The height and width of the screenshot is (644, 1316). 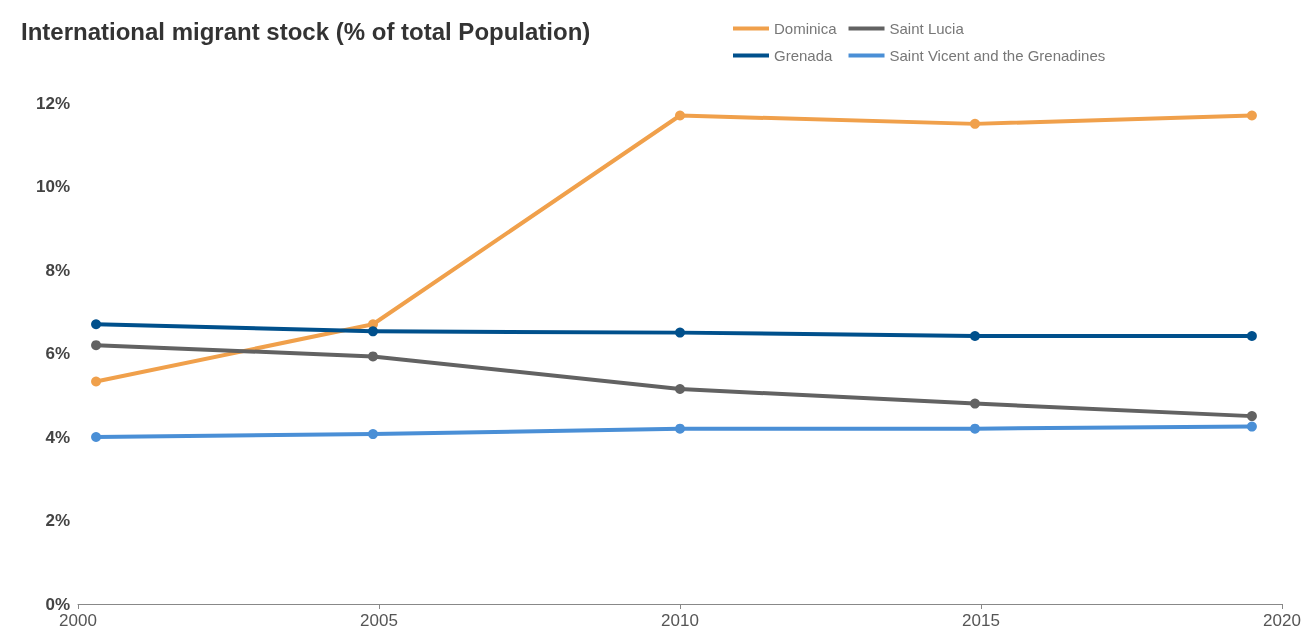 What do you see at coordinates (806, 28) in the screenshot?
I see `legend-label: Dominica` at bounding box center [806, 28].